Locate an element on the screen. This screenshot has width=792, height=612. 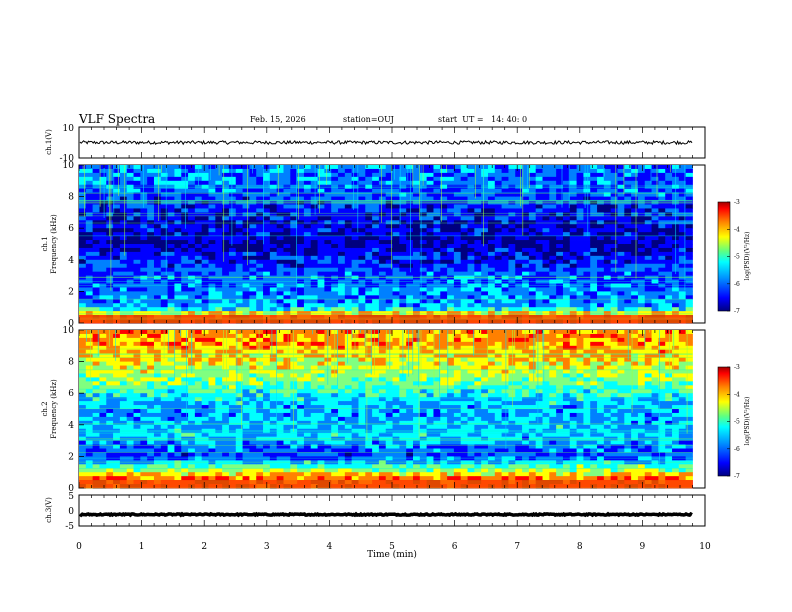
freq-tick-label: 6 is located at coordinates (71, 229).